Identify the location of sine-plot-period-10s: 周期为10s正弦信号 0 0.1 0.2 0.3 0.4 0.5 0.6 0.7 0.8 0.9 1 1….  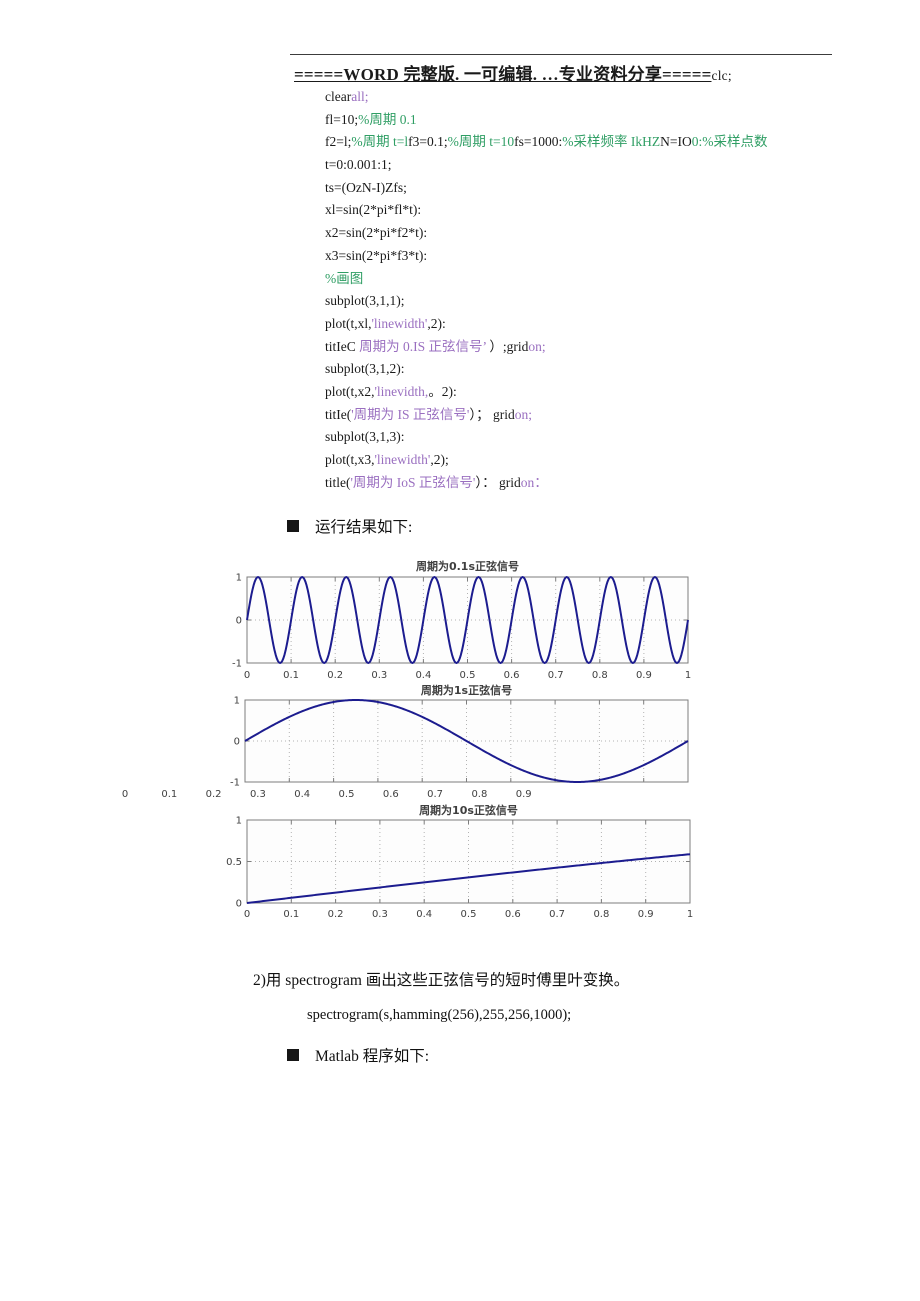
(410, 862).